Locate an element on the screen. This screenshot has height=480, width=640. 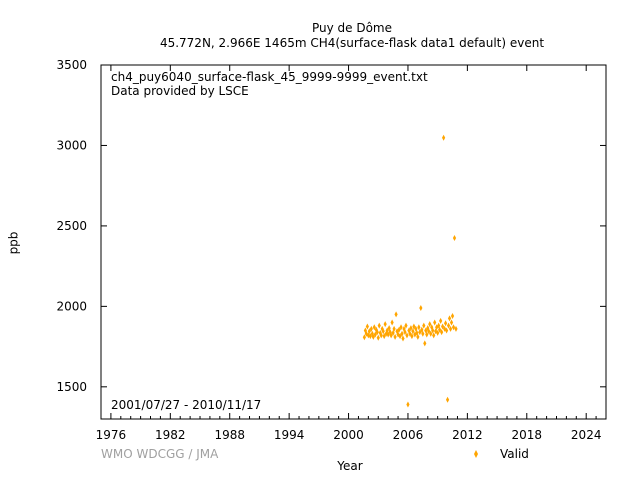
credit-text: WMO WDCGG / JMA is located at coordinates (160, 454).